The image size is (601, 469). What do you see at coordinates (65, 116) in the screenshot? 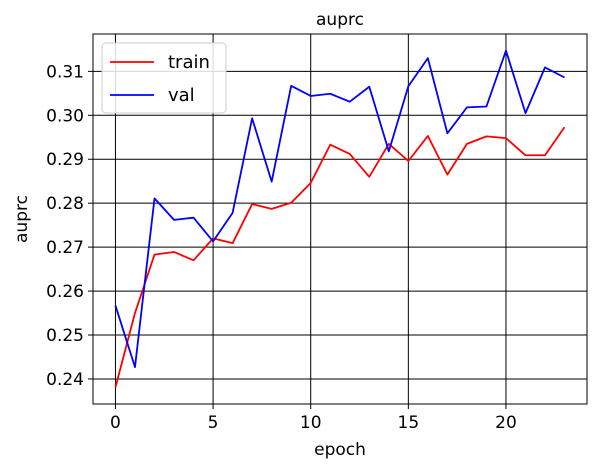
I see `y-tick-label: 0.30` at bounding box center [65, 116].